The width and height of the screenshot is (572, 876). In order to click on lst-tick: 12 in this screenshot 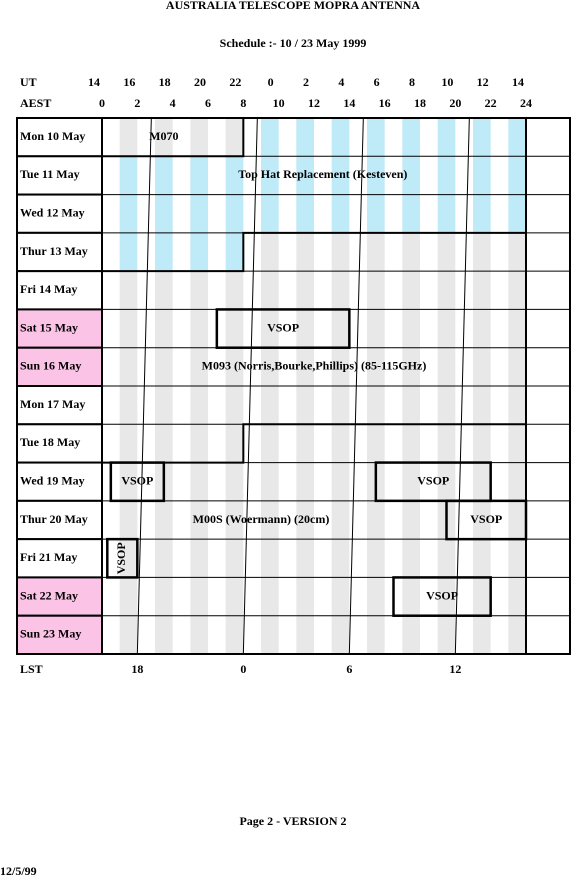, I will do `click(455, 669)`.